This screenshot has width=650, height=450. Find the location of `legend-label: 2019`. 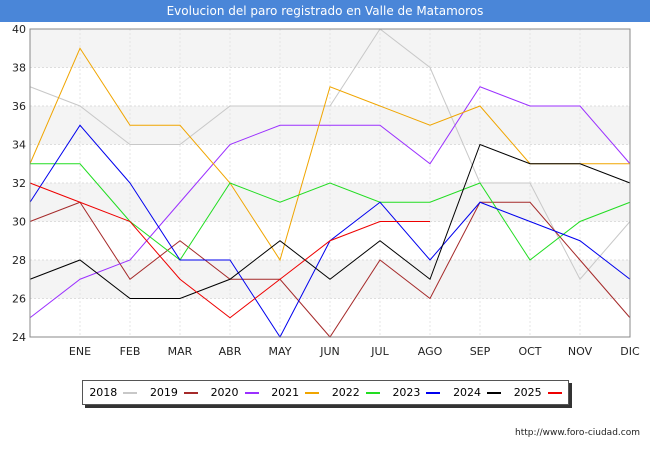

legend-label: 2019 is located at coordinates (163, 392).